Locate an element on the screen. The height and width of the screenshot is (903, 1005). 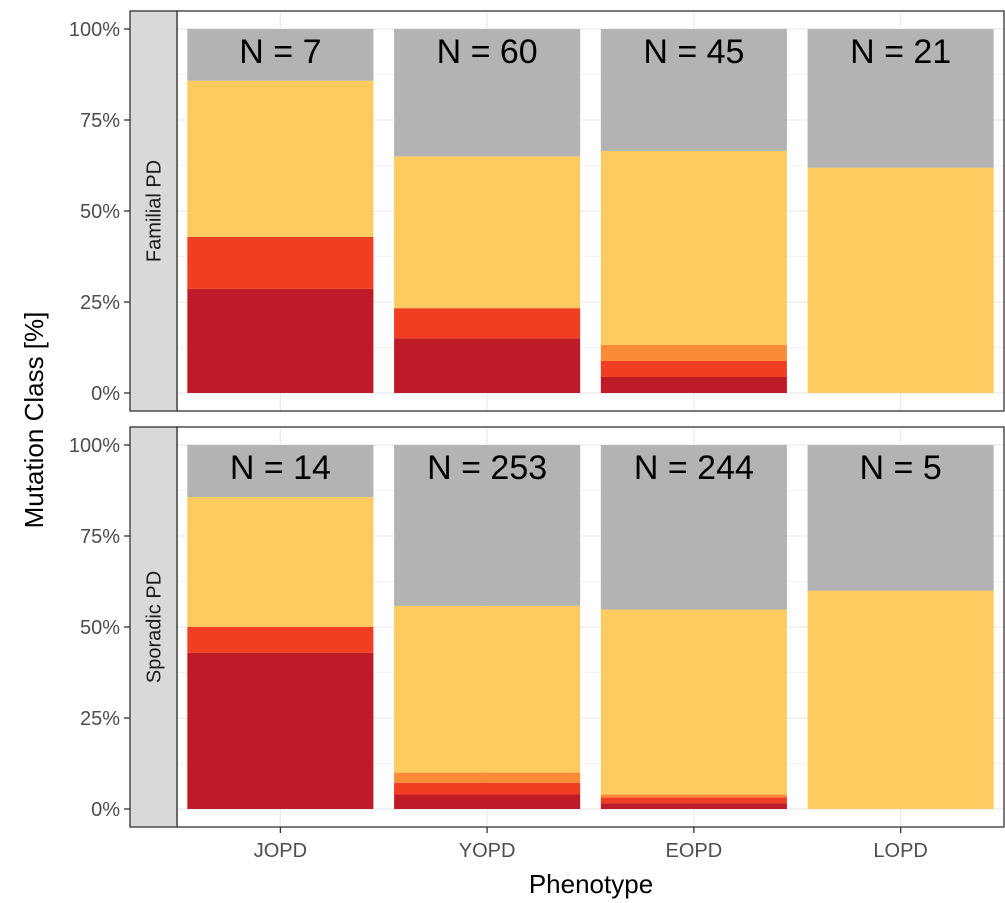
x-tick-label: EOPD is located at coordinates (694, 851).